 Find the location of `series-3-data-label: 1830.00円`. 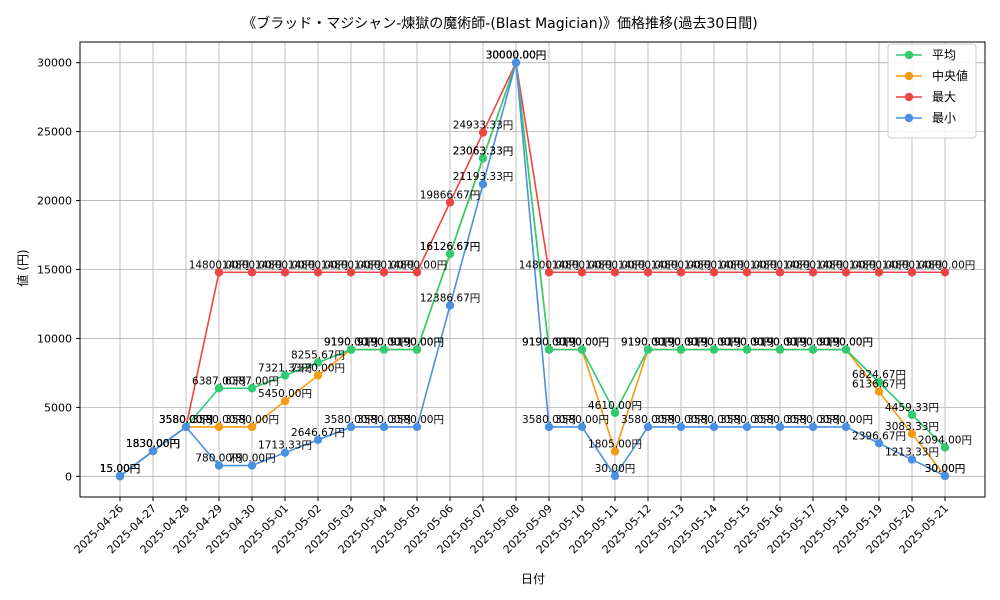

series-3-data-label: 1830.00円 is located at coordinates (153, 444).